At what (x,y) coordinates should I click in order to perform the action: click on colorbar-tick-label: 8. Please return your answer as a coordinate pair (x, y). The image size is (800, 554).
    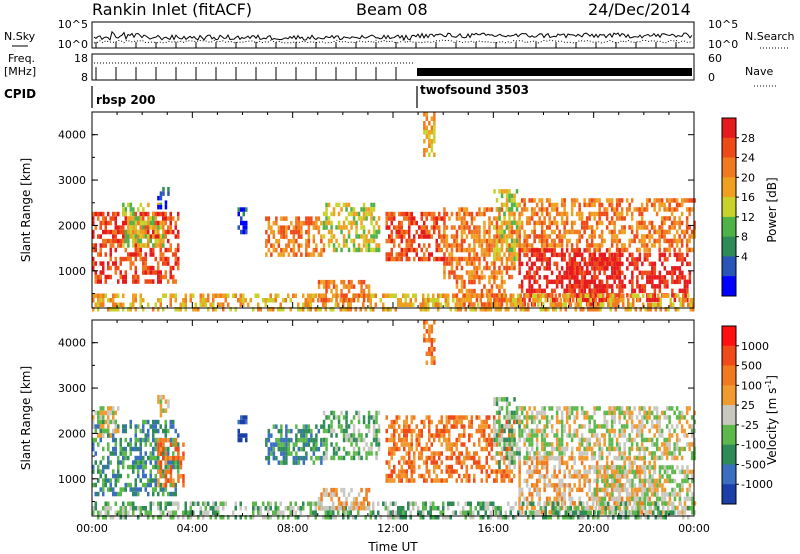
    Looking at the image, I should click on (744, 237).